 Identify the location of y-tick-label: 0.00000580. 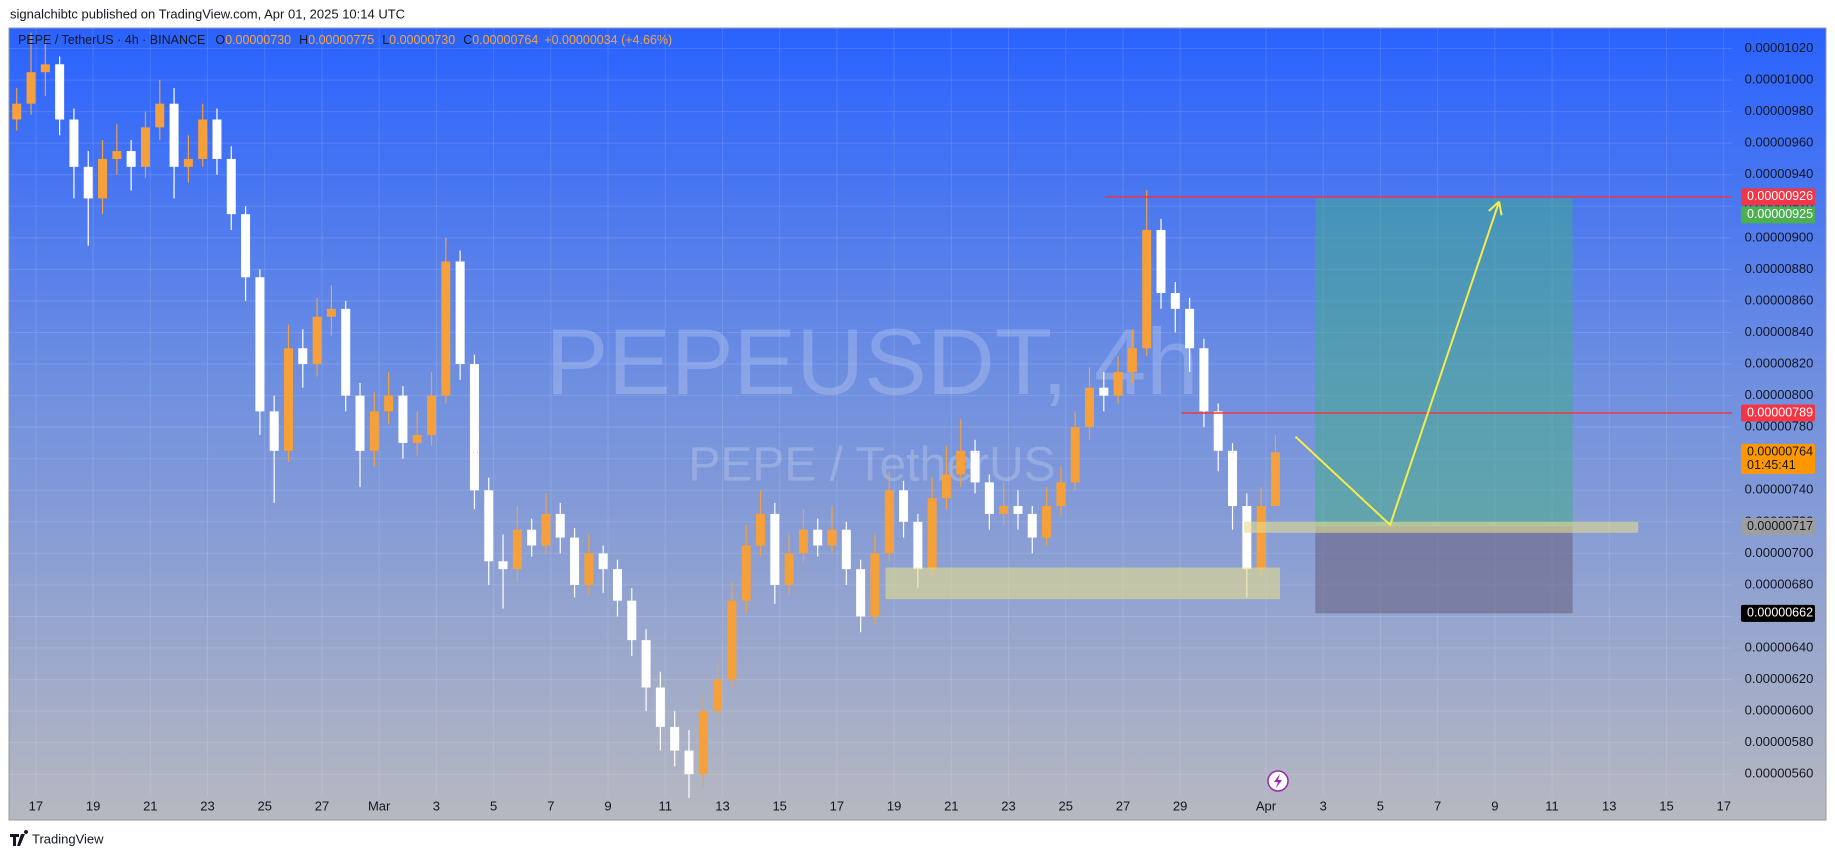
(1779, 741).